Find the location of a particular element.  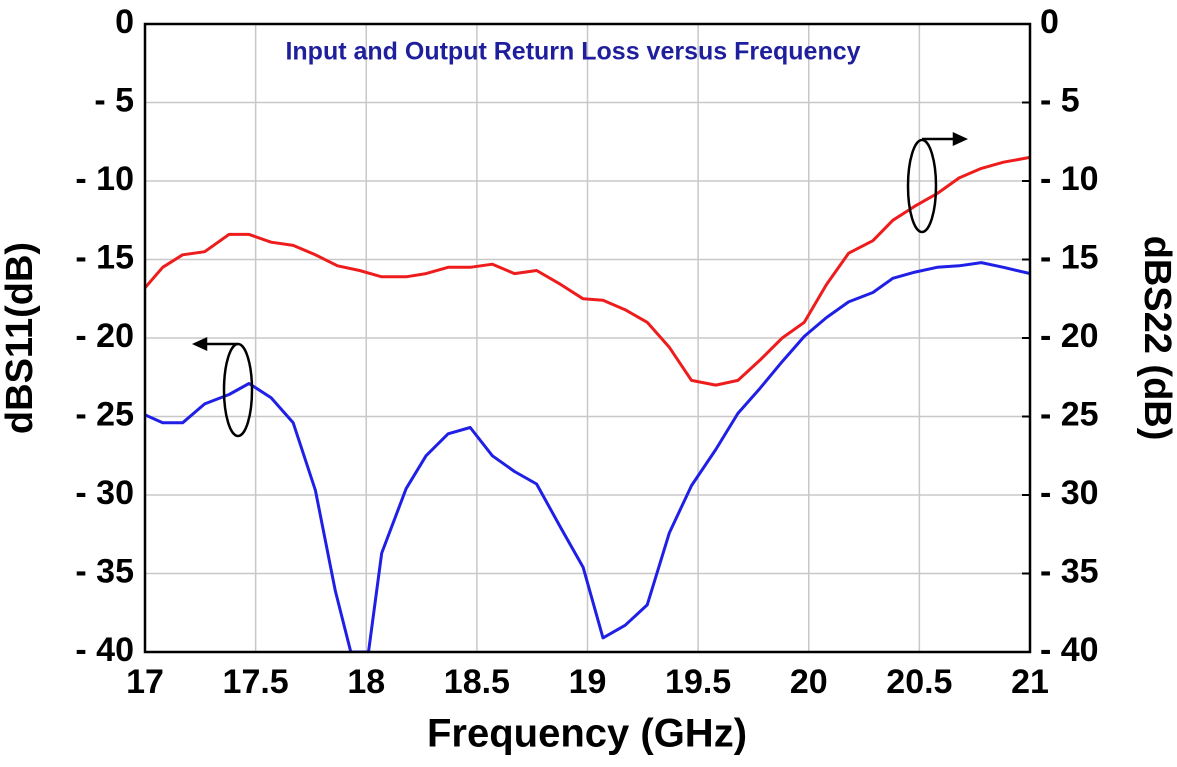

y-tick-label: - 5 is located at coordinates (114, 100).